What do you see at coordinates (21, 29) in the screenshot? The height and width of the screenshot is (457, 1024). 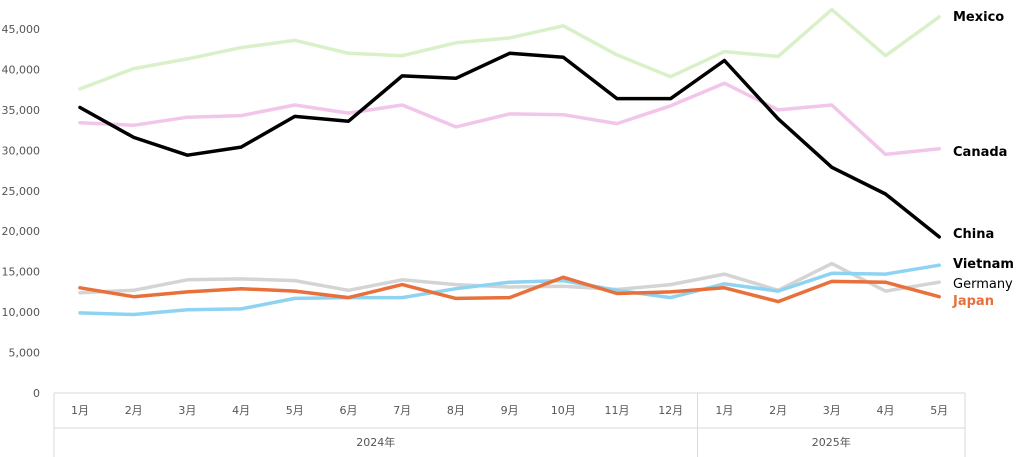 I see `y-tick-label: 45,000` at bounding box center [21, 29].